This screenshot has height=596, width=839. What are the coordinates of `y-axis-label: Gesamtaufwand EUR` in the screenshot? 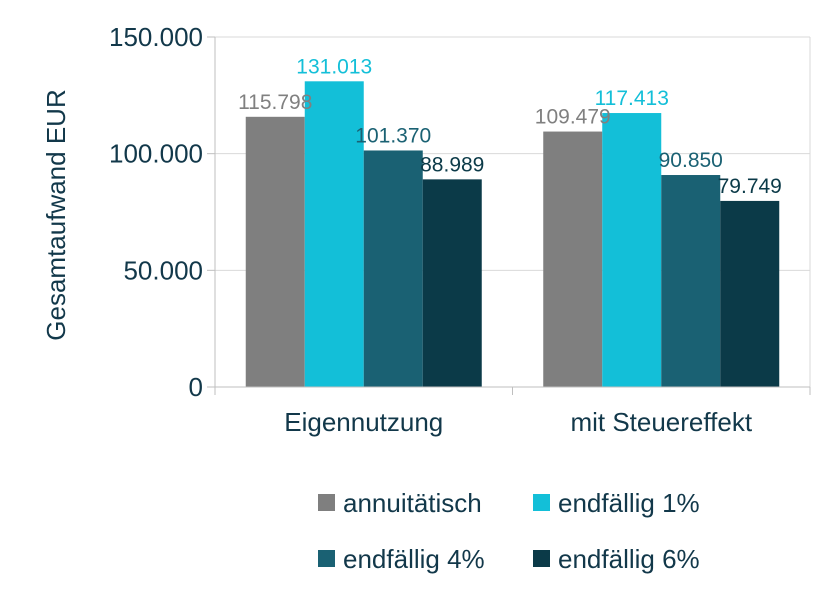 It's located at (56, 214).